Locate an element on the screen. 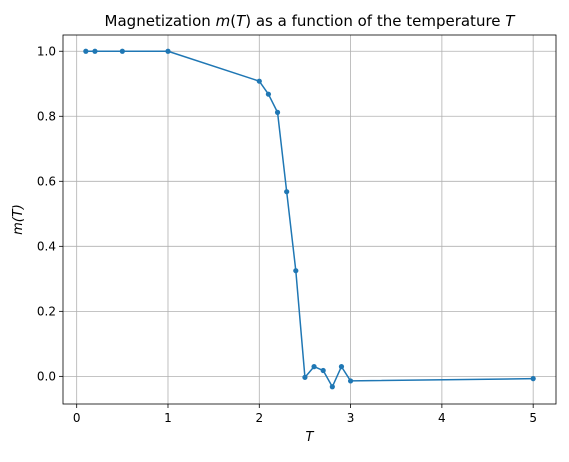  chart-title-part: Magnetization is located at coordinates (160, 21).